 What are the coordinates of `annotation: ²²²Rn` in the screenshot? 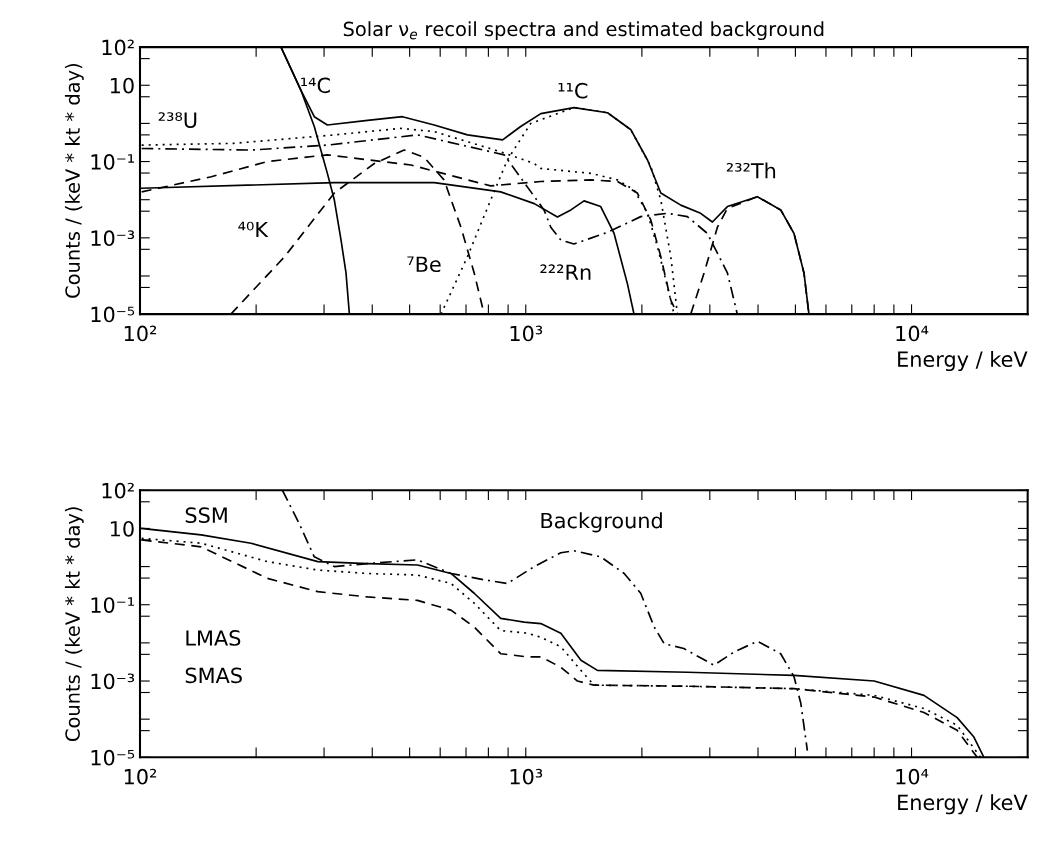 It's located at (565, 272).